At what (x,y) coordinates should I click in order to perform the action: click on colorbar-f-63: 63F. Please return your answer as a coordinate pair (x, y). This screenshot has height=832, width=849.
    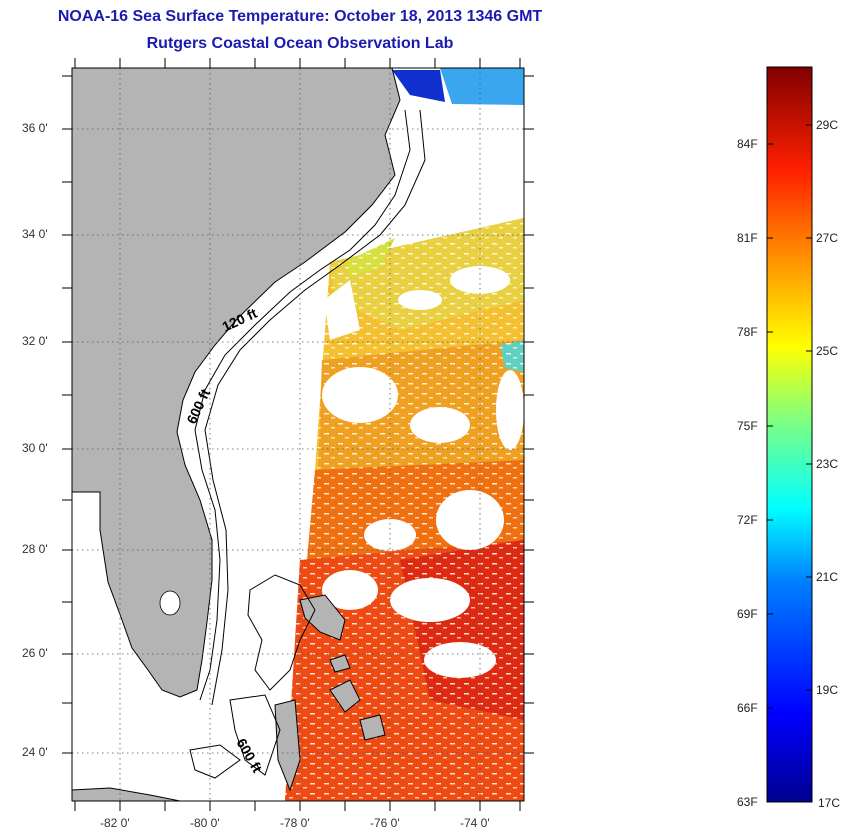
    Looking at the image, I should click on (747, 802).